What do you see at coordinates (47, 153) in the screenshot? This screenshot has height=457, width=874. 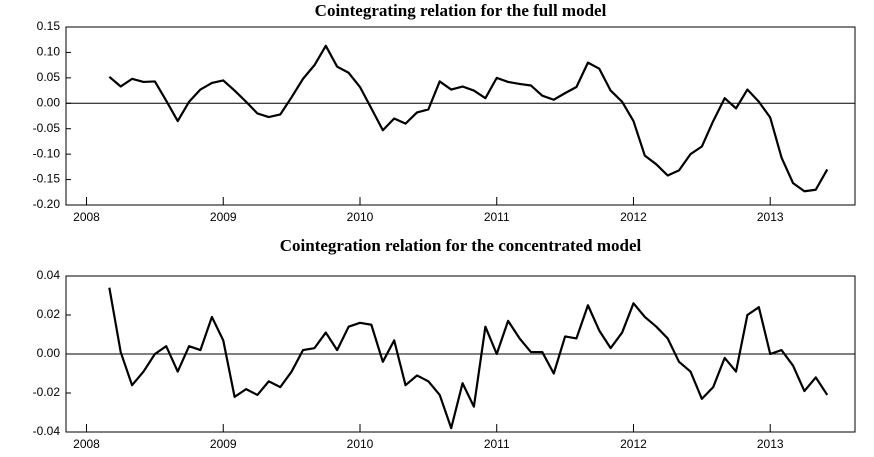 I see `y-tick-label: -0.10` at bounding box center [47, 153].